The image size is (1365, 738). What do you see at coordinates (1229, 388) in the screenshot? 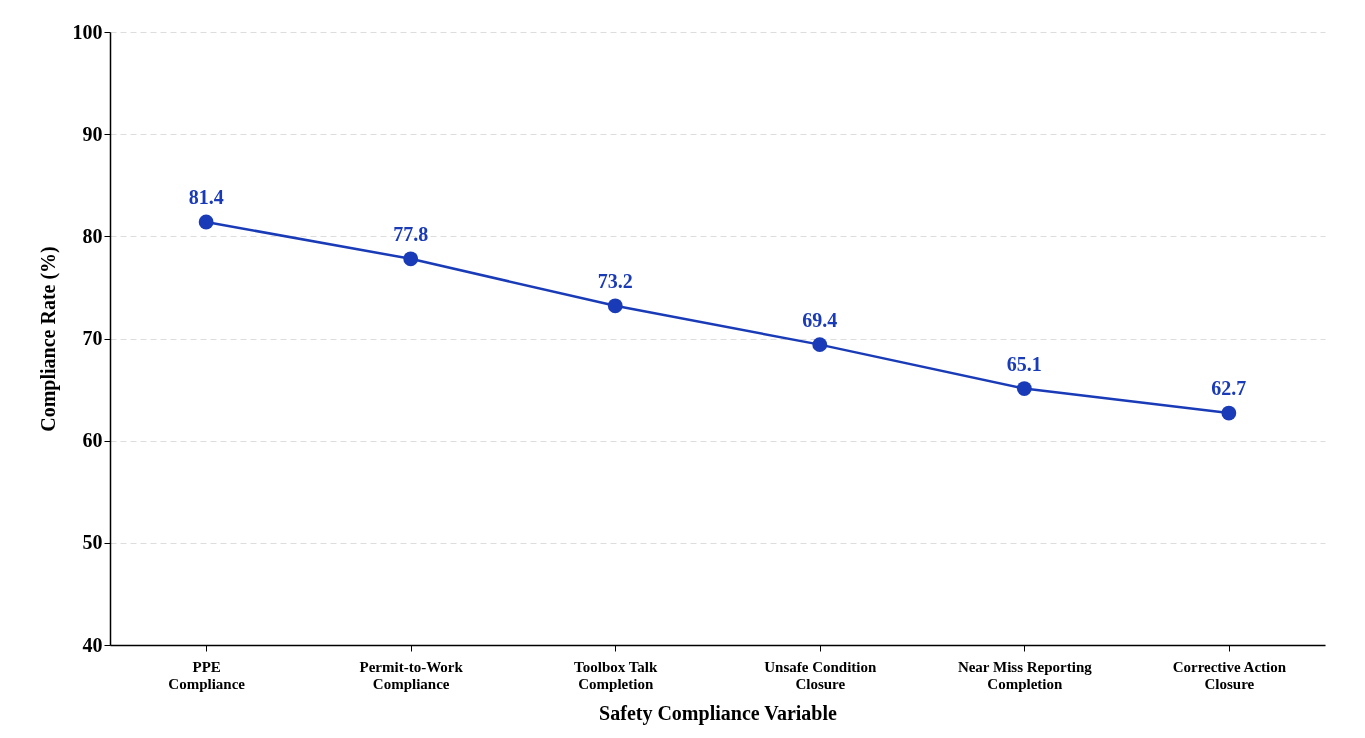
I see `data-label: 62.7` at bounding box center [1229, 388].